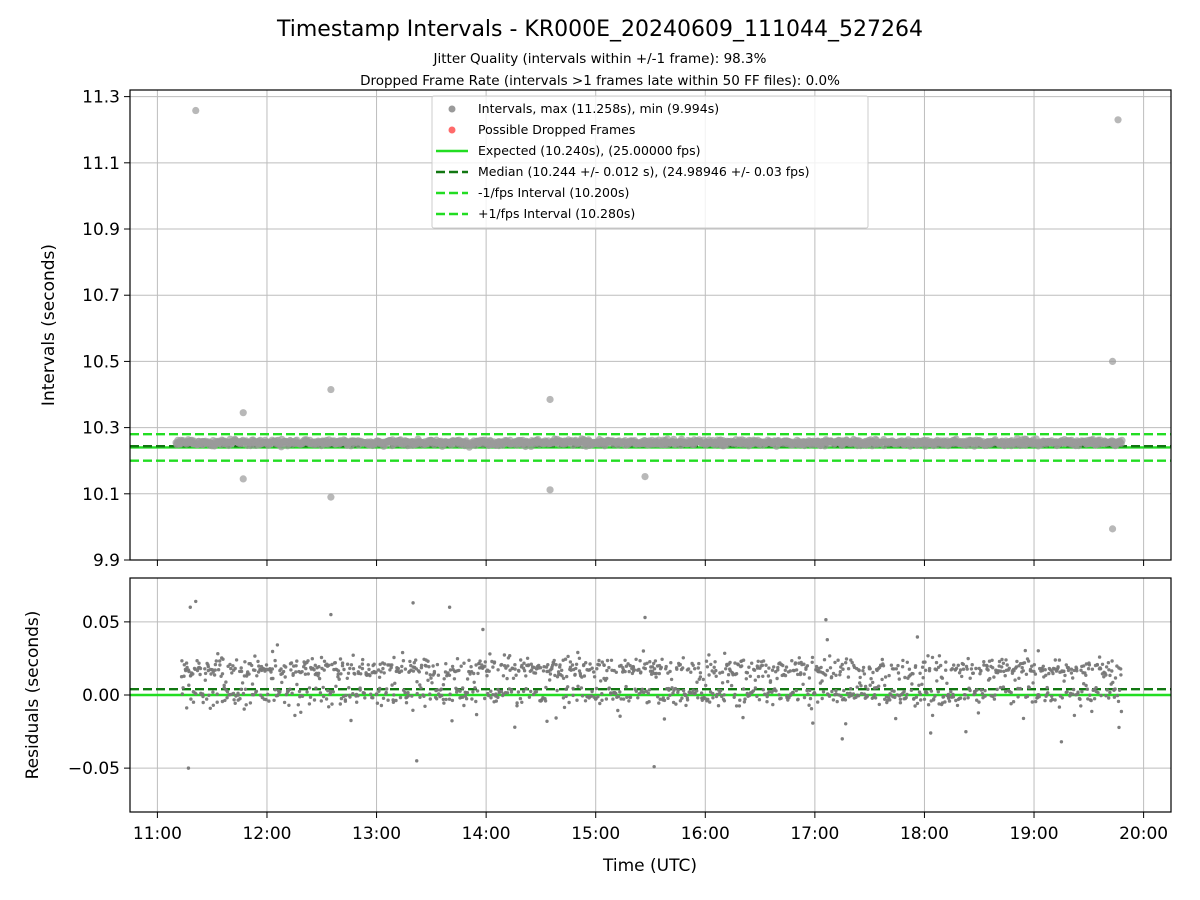 This screenshot has width=1200, height=900. I want to click on y-tick-label: 10.7, so click(101, 296).